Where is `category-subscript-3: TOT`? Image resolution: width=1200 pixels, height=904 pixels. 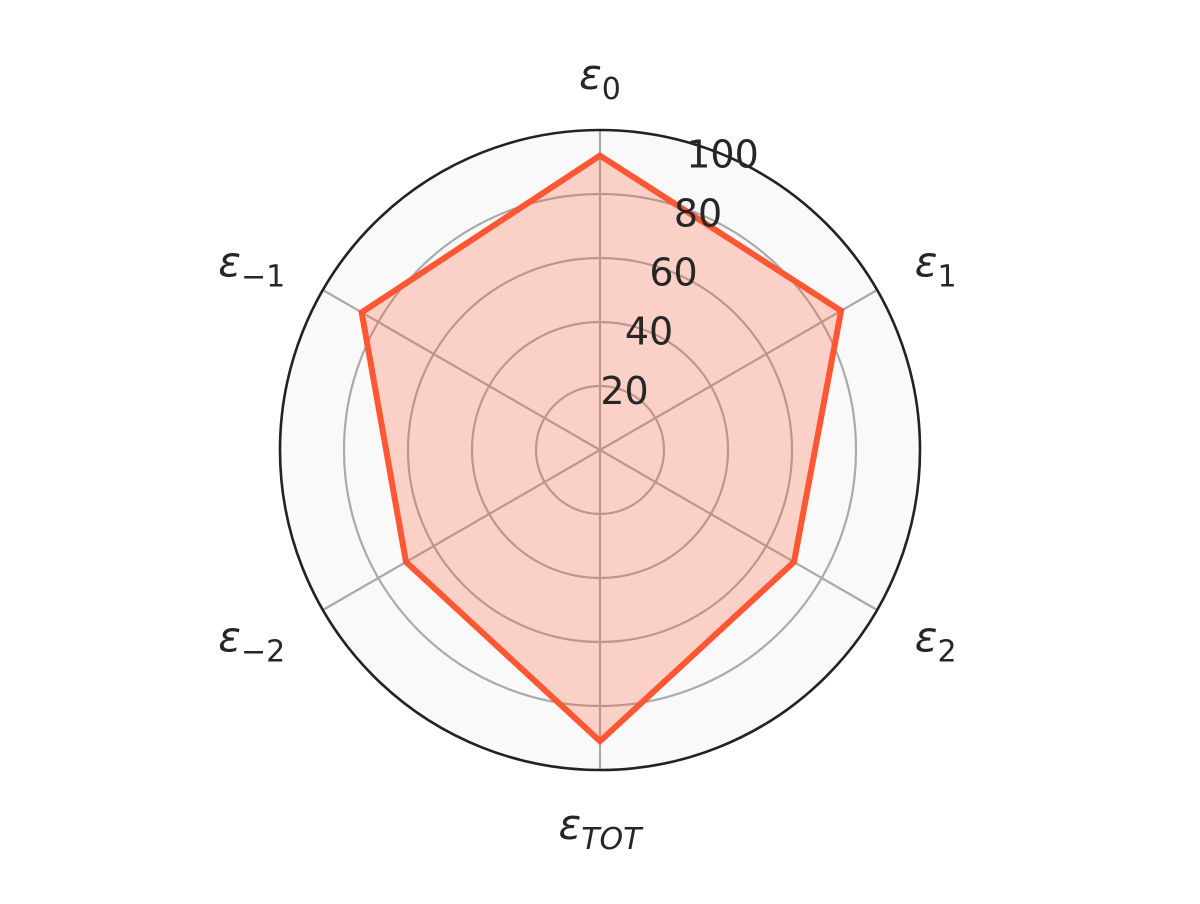
category-subscript-3: TOT is located at coordinates (612, 839).